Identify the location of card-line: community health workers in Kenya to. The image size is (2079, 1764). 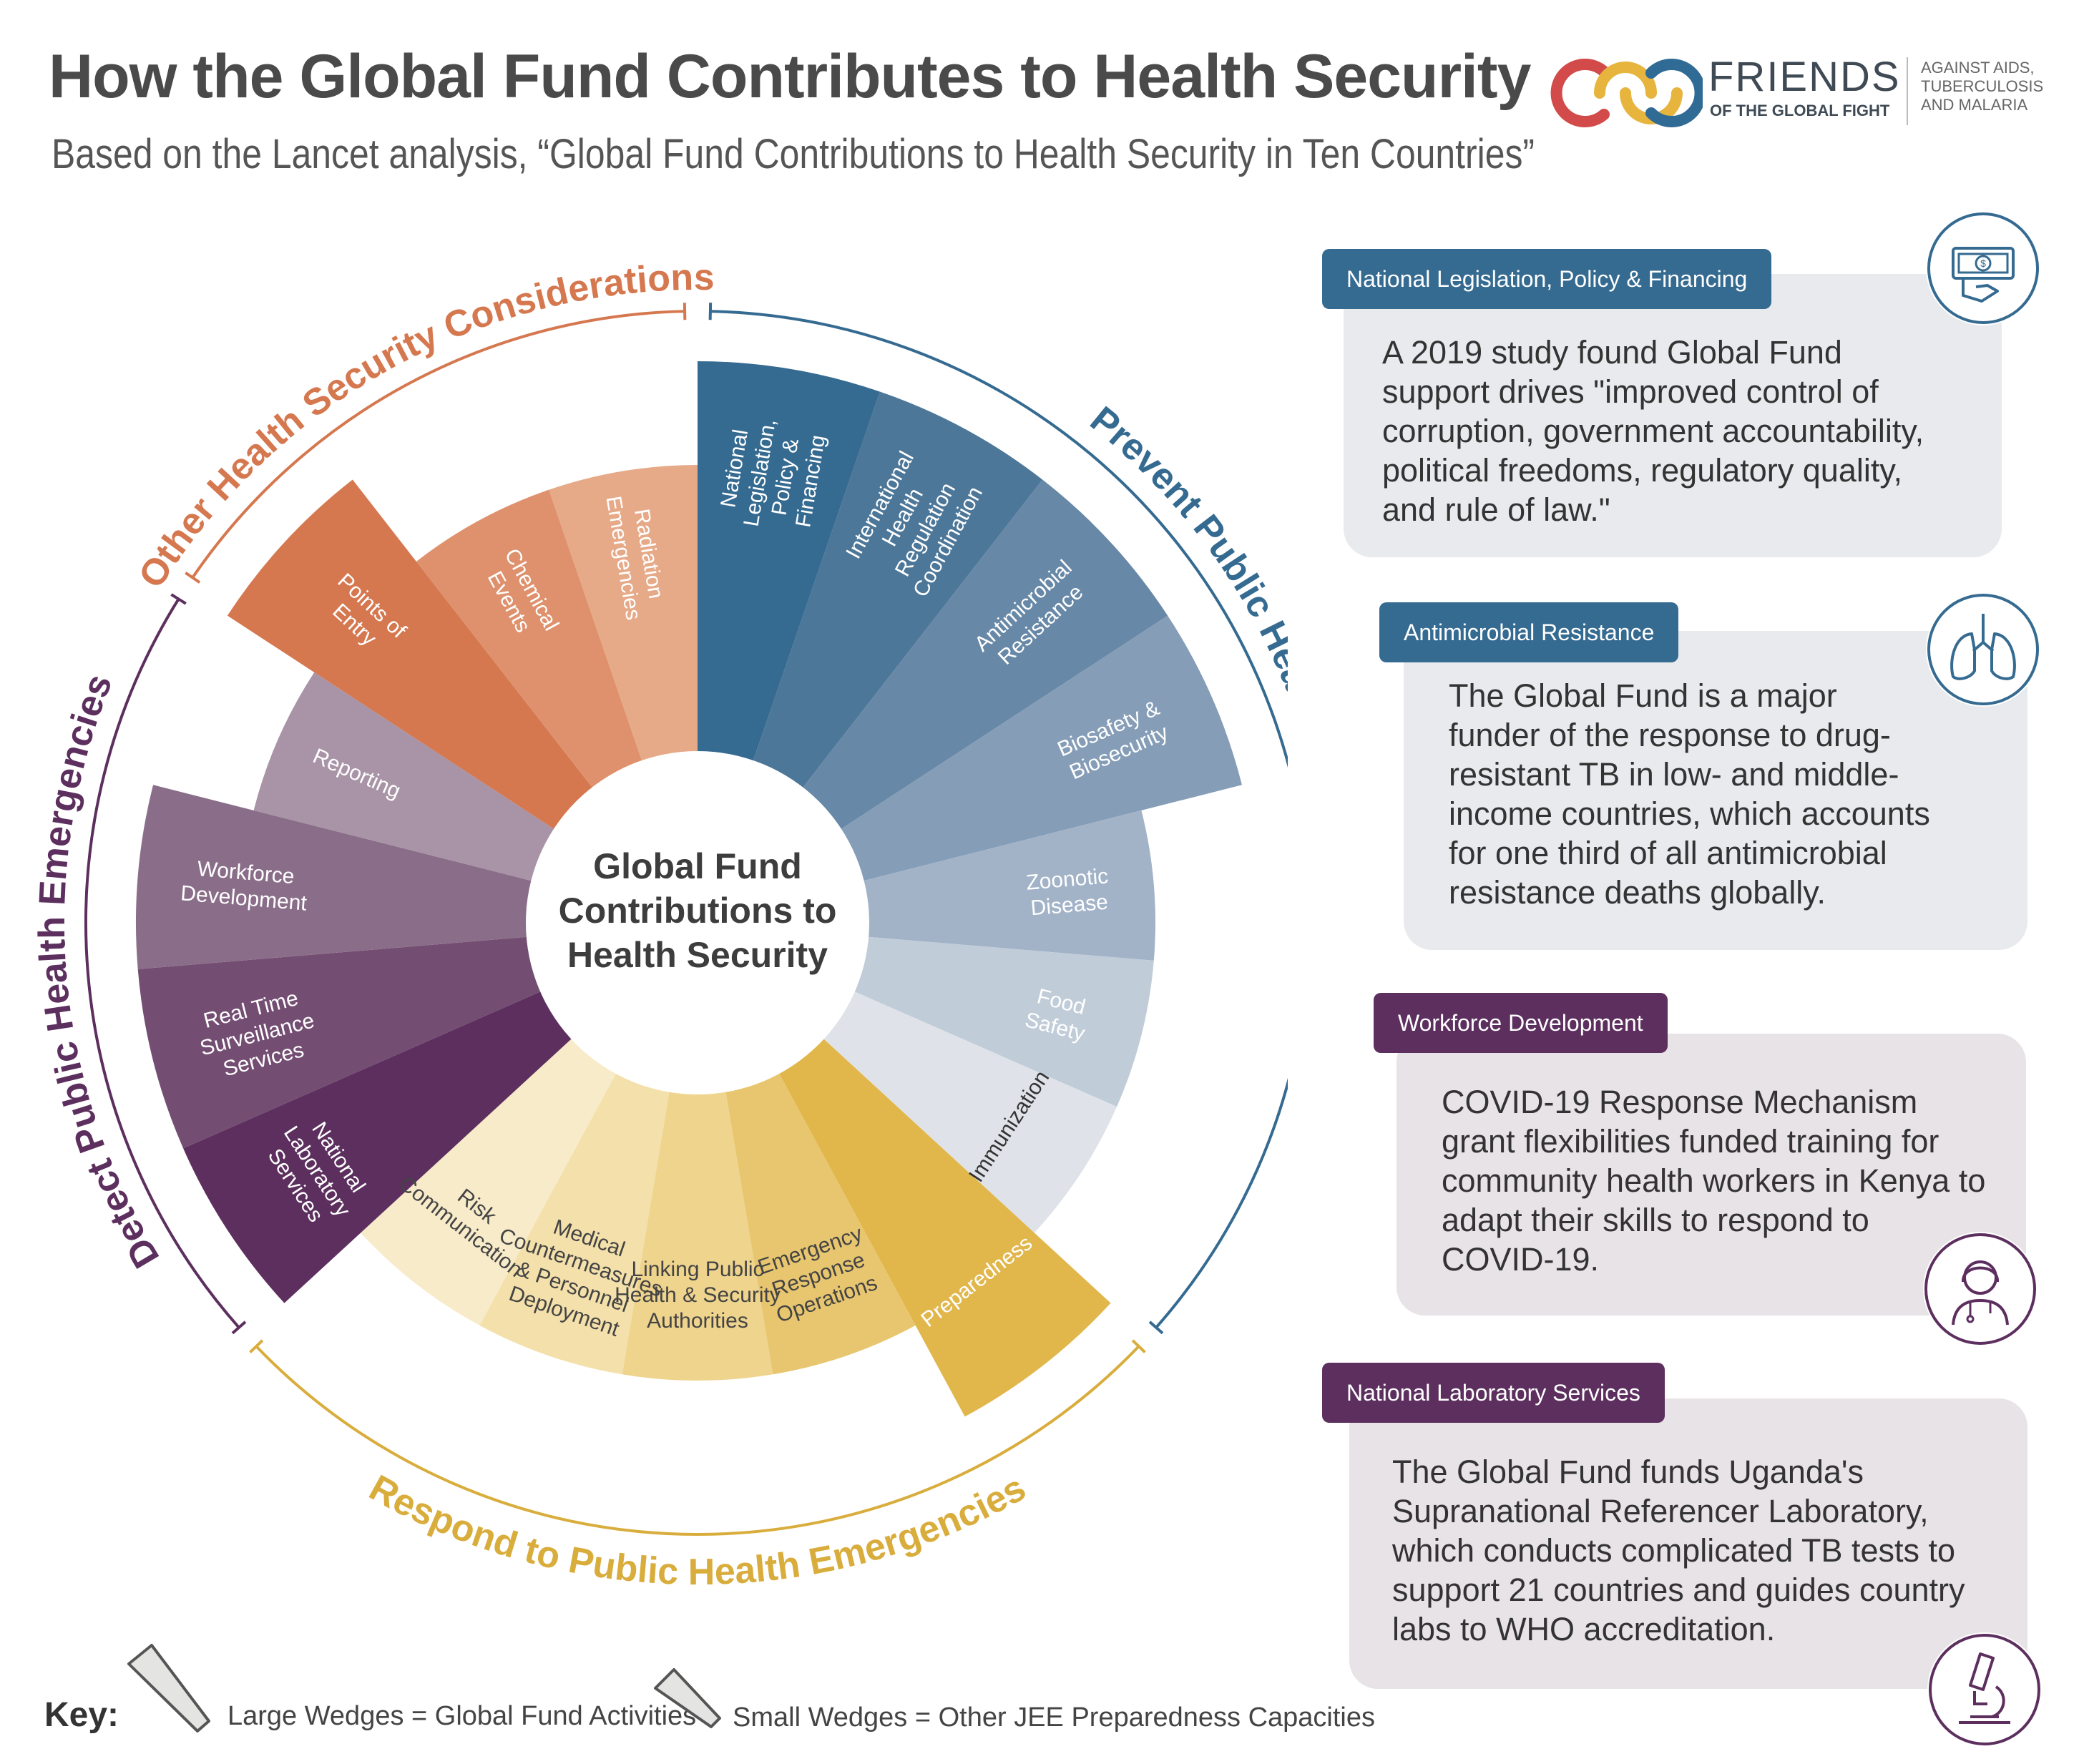
(1714, 1181).